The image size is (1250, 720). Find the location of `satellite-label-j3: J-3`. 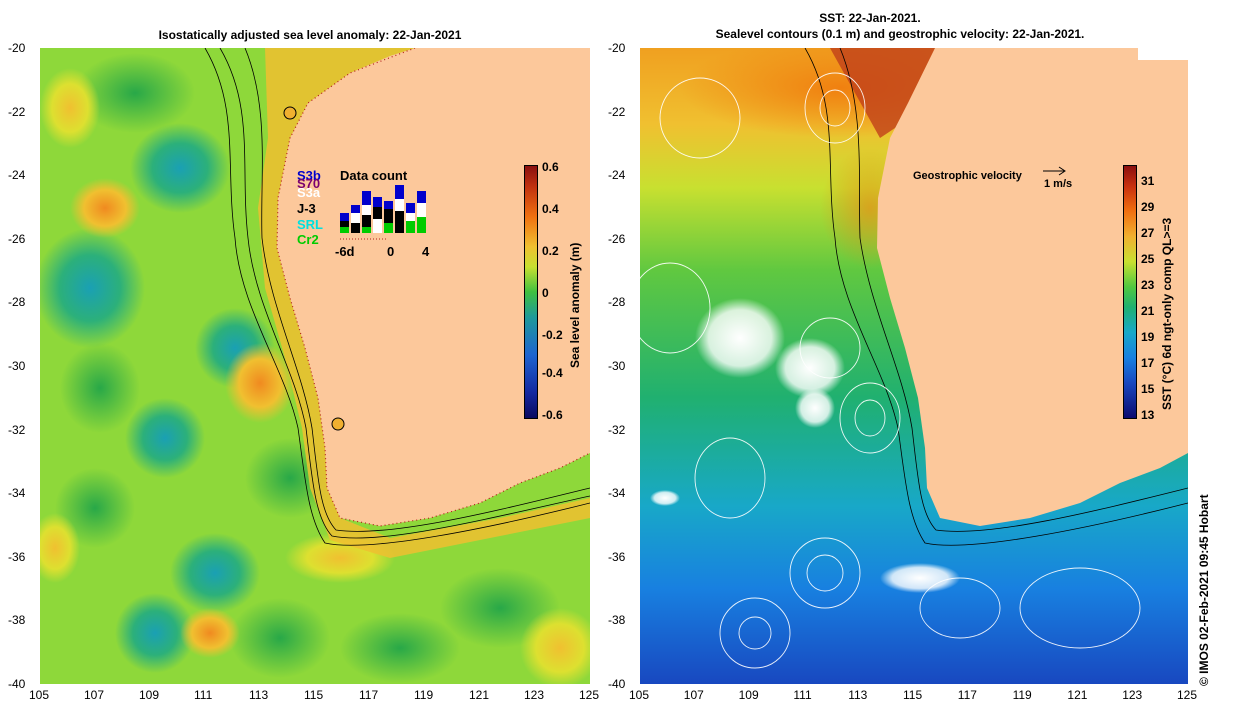

satellite-label-j3: J-3 is located at coordinates (306, 208).